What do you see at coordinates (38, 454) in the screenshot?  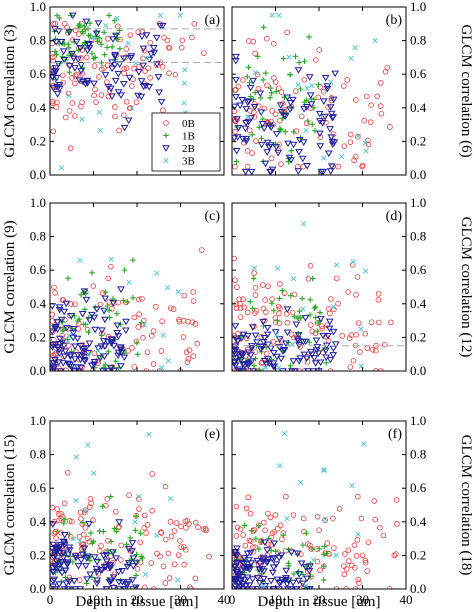 I see `y-tick-label: 0.8` at bounding box center [38, 454].